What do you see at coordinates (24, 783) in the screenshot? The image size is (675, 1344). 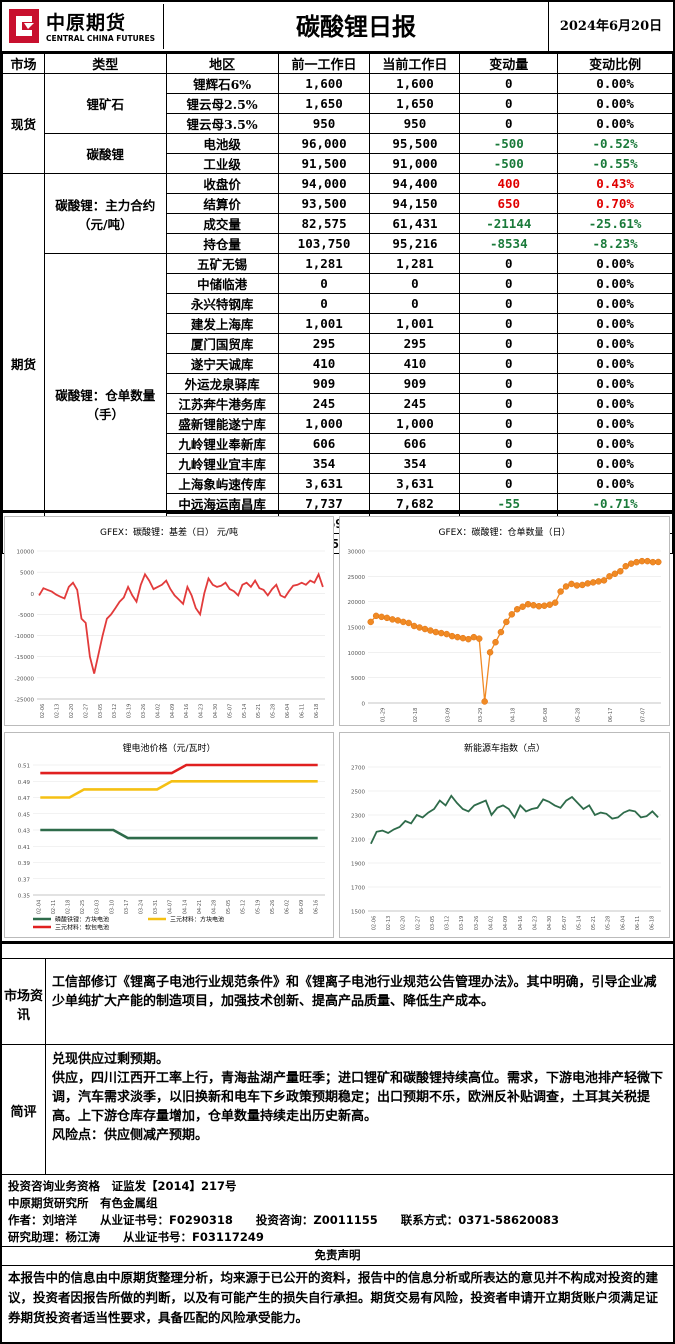 I see `y-tick-label: 0.49` at bounding box center [24, 783].